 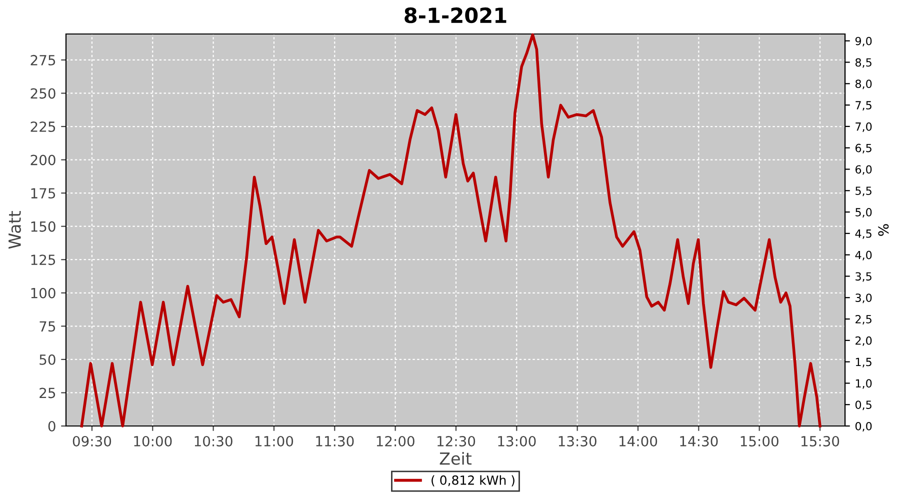 What do you see at coordinates (864, 363) in the screenshot?
I see `y2-tick-label: 1,5` at bounding box center [864, 363].